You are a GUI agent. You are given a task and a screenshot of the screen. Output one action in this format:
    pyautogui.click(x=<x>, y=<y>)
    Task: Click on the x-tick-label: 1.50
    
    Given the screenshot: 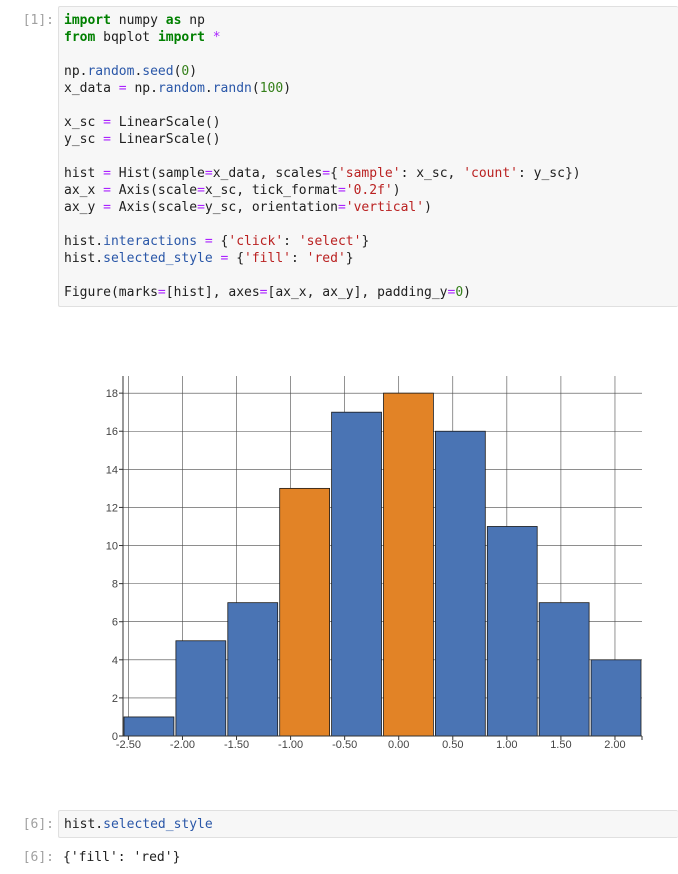 What is the action you would take?
    pyautogui.click(x=560, y=745)
    